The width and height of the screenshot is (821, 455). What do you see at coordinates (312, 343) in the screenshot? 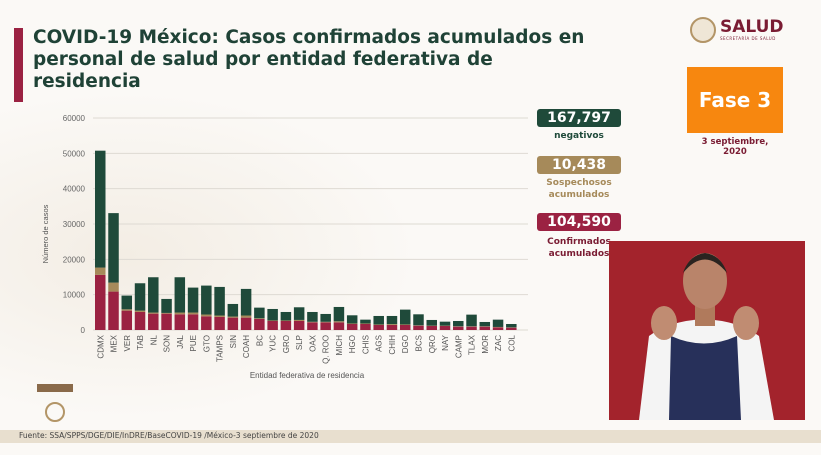
I see `x-tick-label: OAX` at bounding box center [312, 343].